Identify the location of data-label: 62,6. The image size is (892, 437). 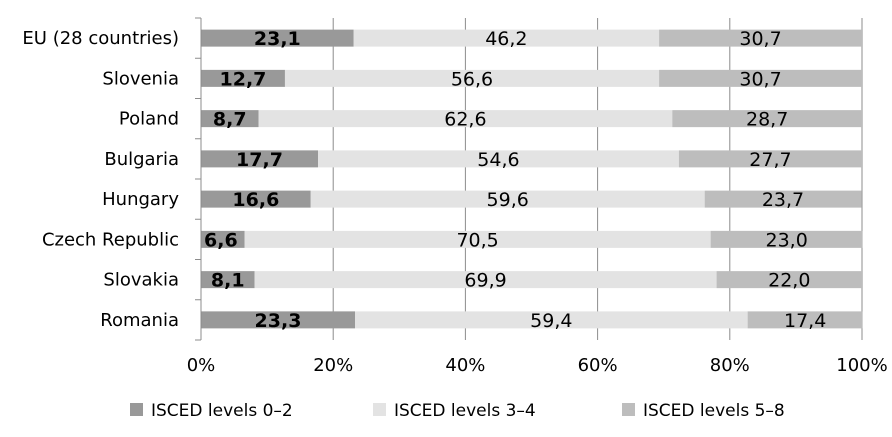
(465, 120).